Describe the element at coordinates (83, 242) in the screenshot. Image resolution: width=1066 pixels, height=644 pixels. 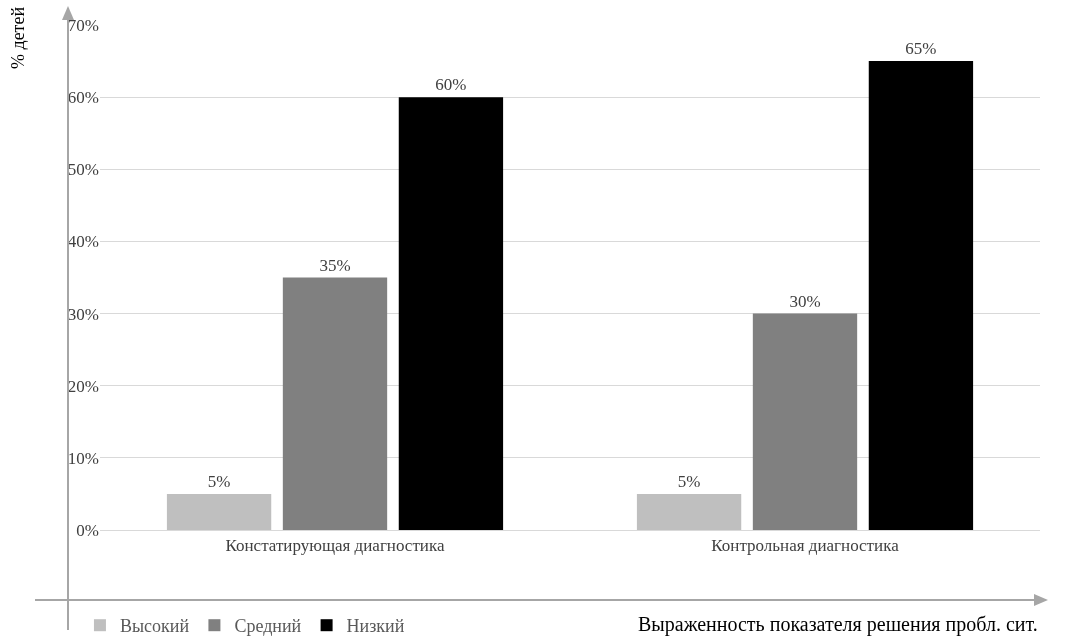
I see `y-tick-label: 40%` at that location.